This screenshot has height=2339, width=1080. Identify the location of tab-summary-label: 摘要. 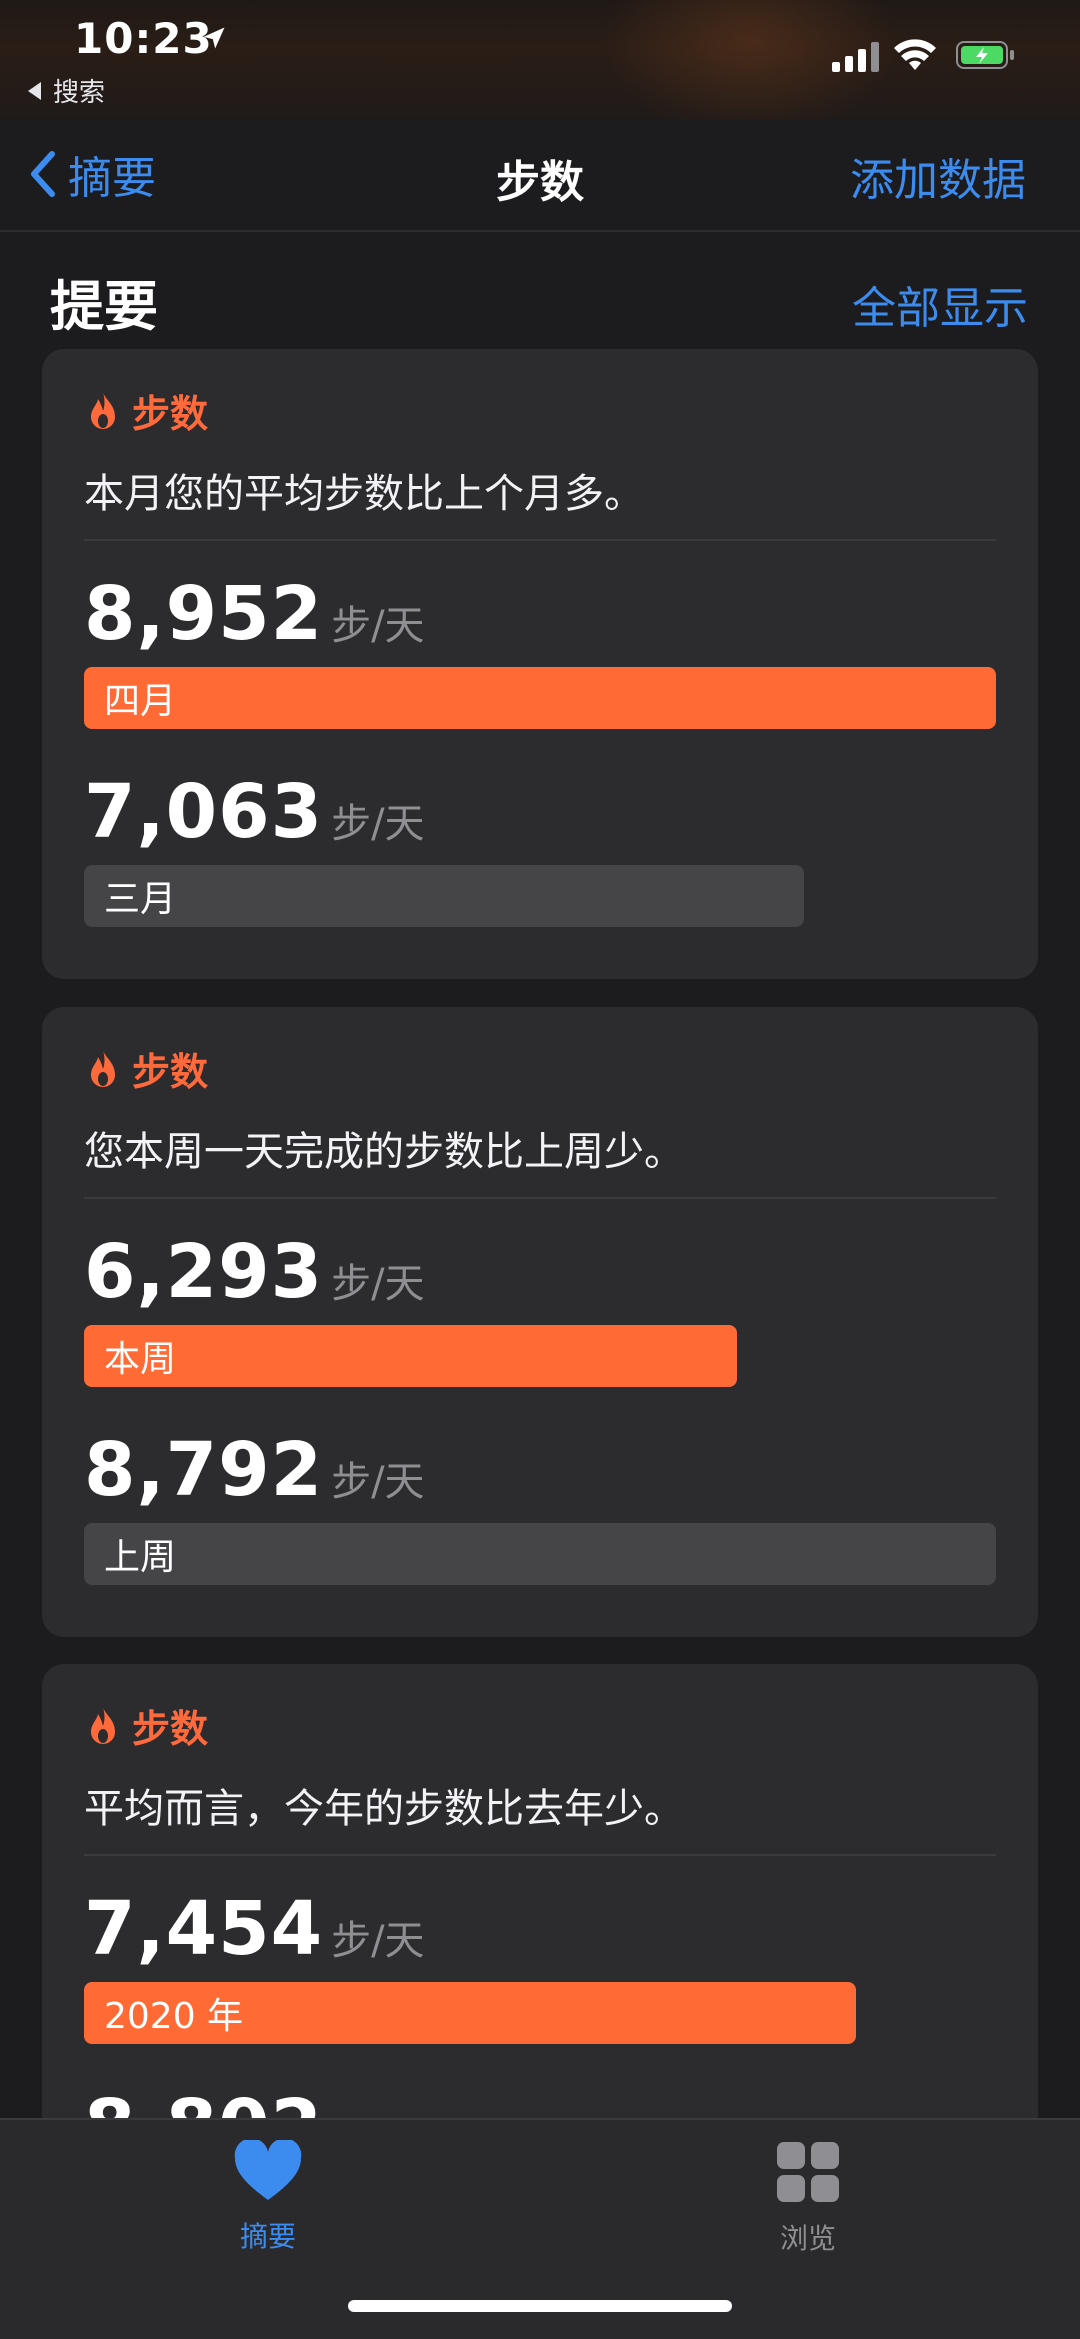
(267, 2236).